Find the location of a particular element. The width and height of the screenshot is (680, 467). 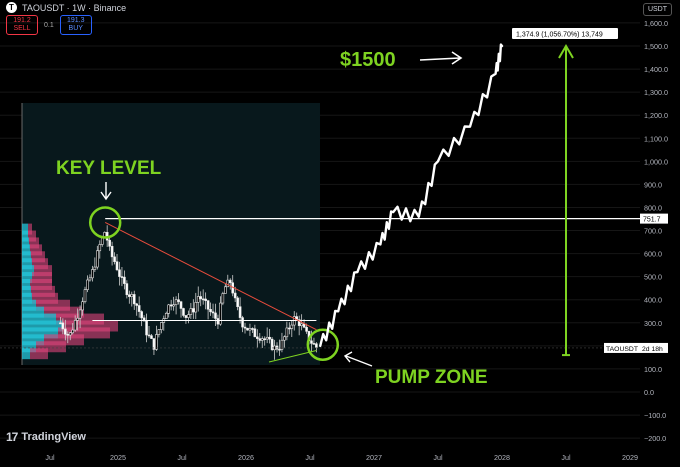

x-tick-label: 2025 is located at coordinates (118, 457).